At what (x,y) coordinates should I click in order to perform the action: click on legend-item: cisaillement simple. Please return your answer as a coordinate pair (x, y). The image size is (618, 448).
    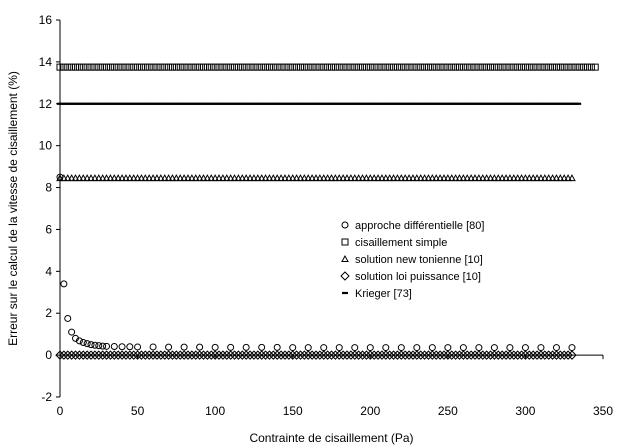
    Looking at the image, I should click on (394, 243).